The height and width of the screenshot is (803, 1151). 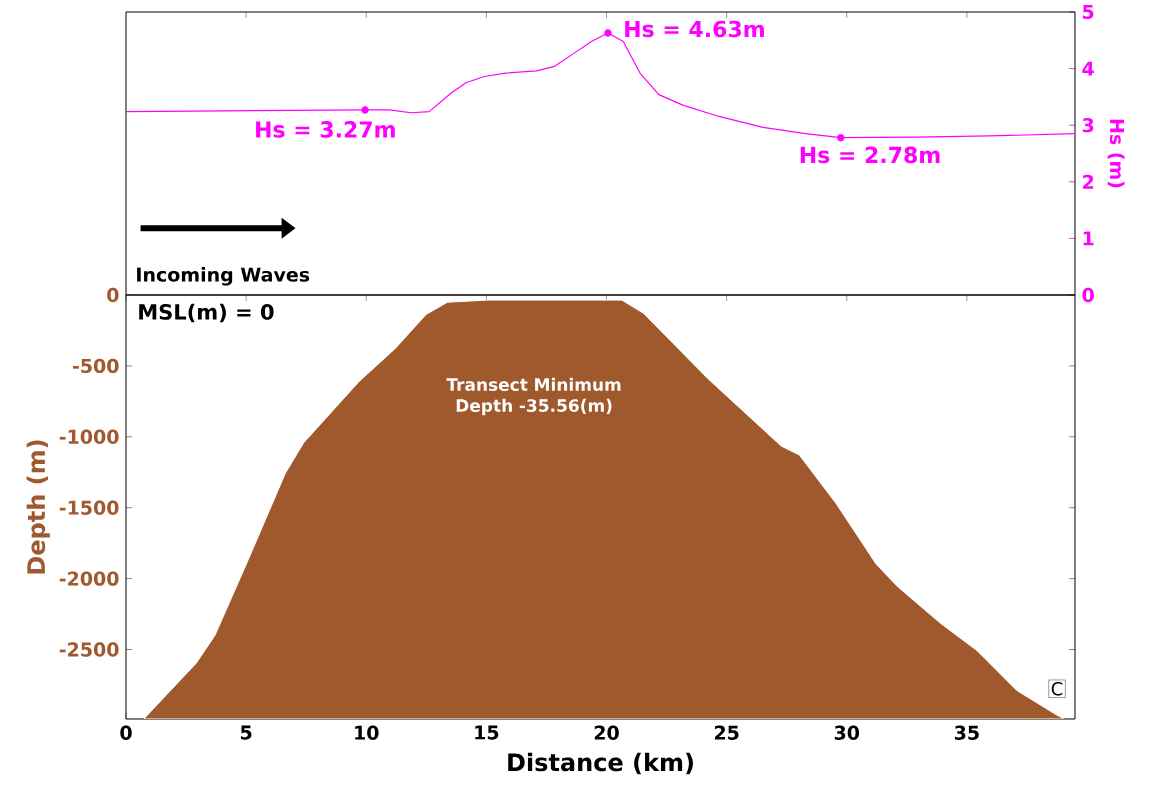 What do you see at coordinates (487, 732) in the screenshot?
I see `x-tick-label: 15` at bounding box center [487, 732].